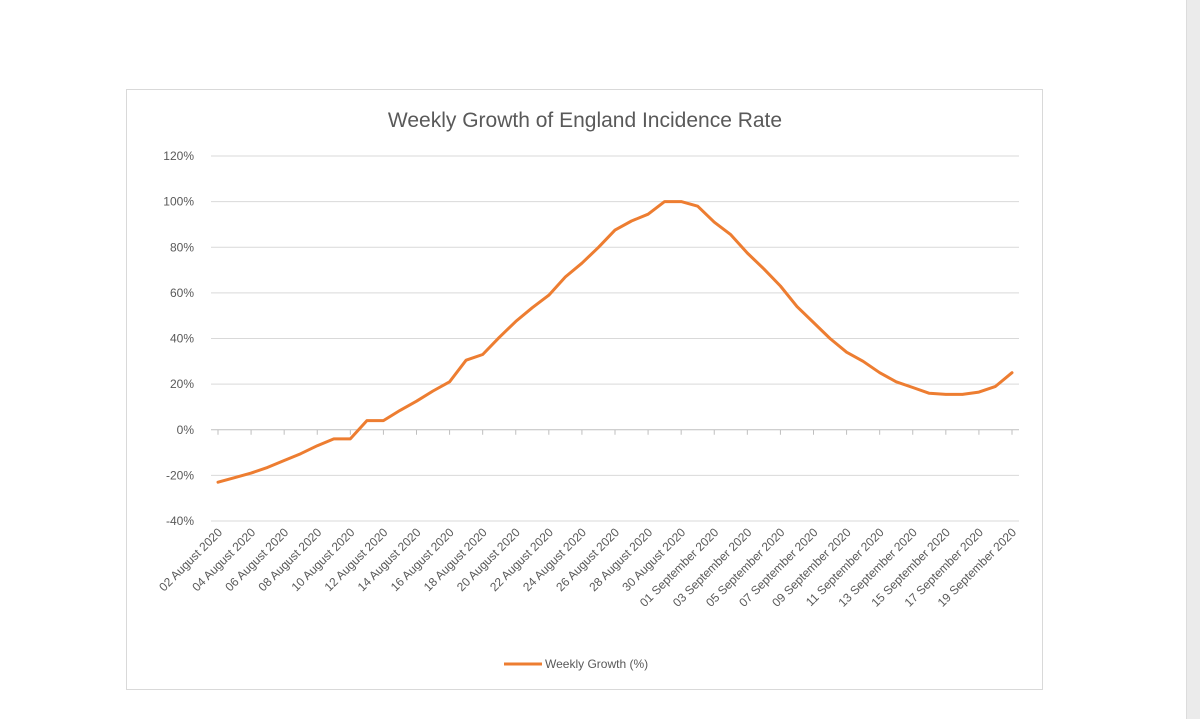 The height and width of the screenshot is (719, 1200). I want to click on y-tick-label: 80%, so click(182, 247).